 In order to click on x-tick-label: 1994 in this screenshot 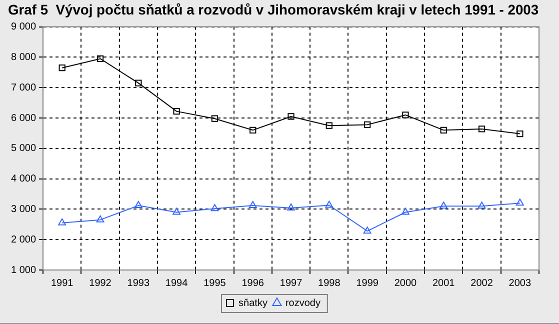, I will do `click(176, 283)`.